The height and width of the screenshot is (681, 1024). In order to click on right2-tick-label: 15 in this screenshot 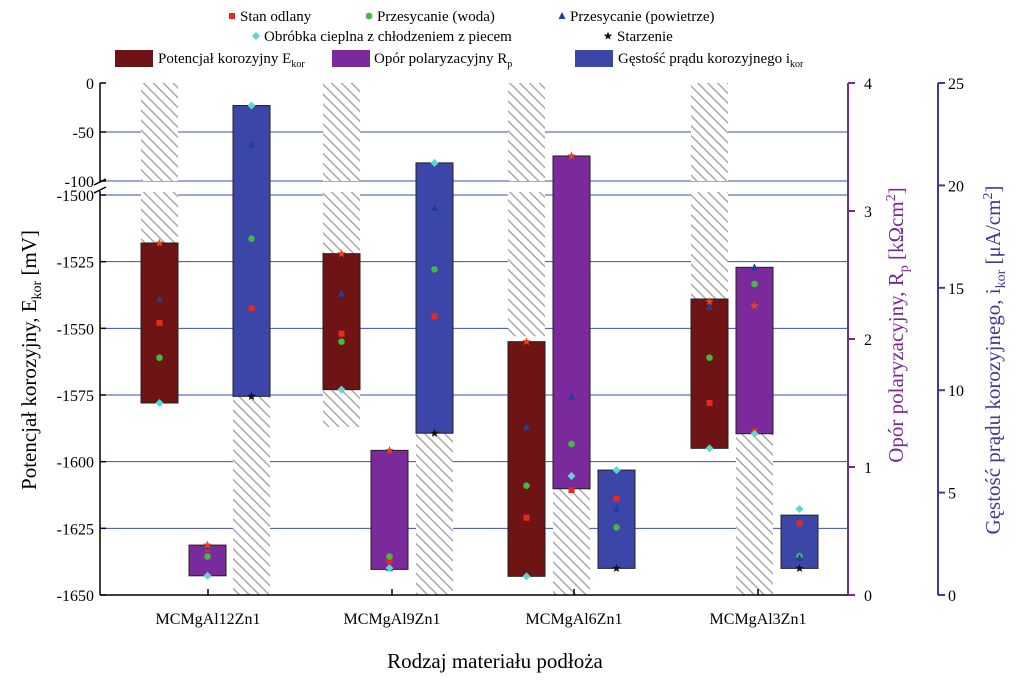, I will do `click(956, 289)`.